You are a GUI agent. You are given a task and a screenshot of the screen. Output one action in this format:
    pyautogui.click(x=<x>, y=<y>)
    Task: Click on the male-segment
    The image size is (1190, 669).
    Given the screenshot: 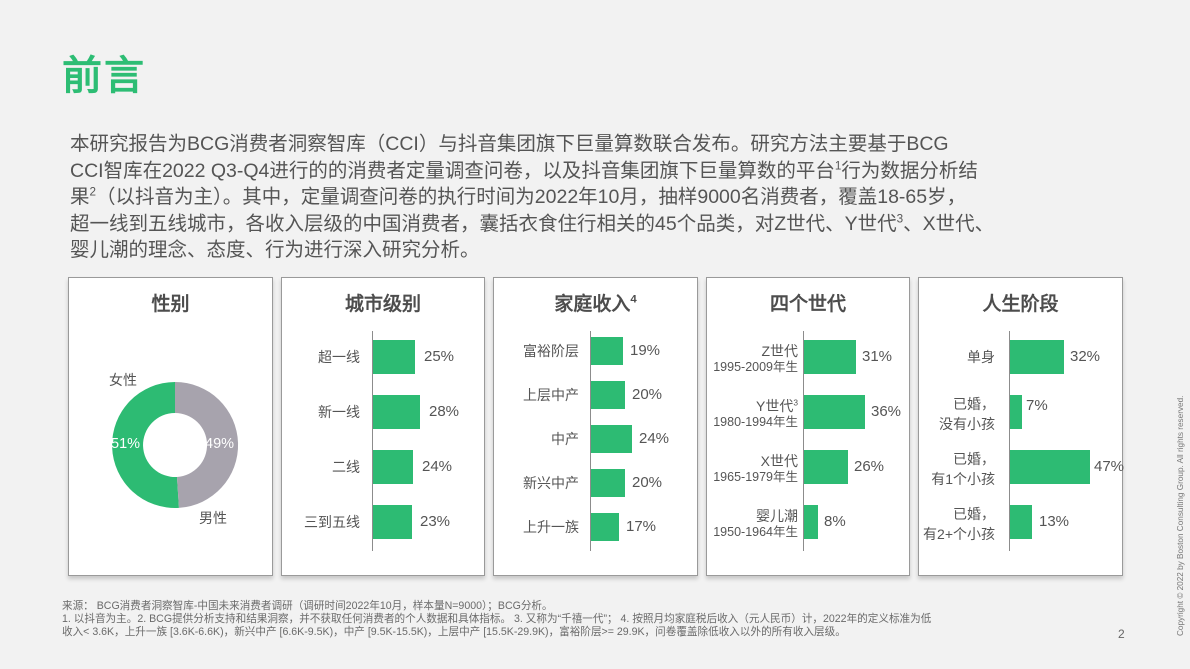 What is the action you would take?
    pyautogui.click(x=207, y=444)
    